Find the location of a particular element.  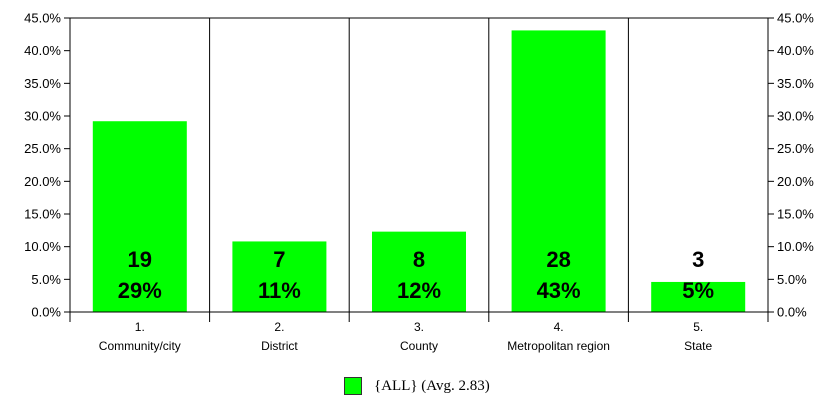

bar-percent-label: 11% is located at coordinates (279, 290).